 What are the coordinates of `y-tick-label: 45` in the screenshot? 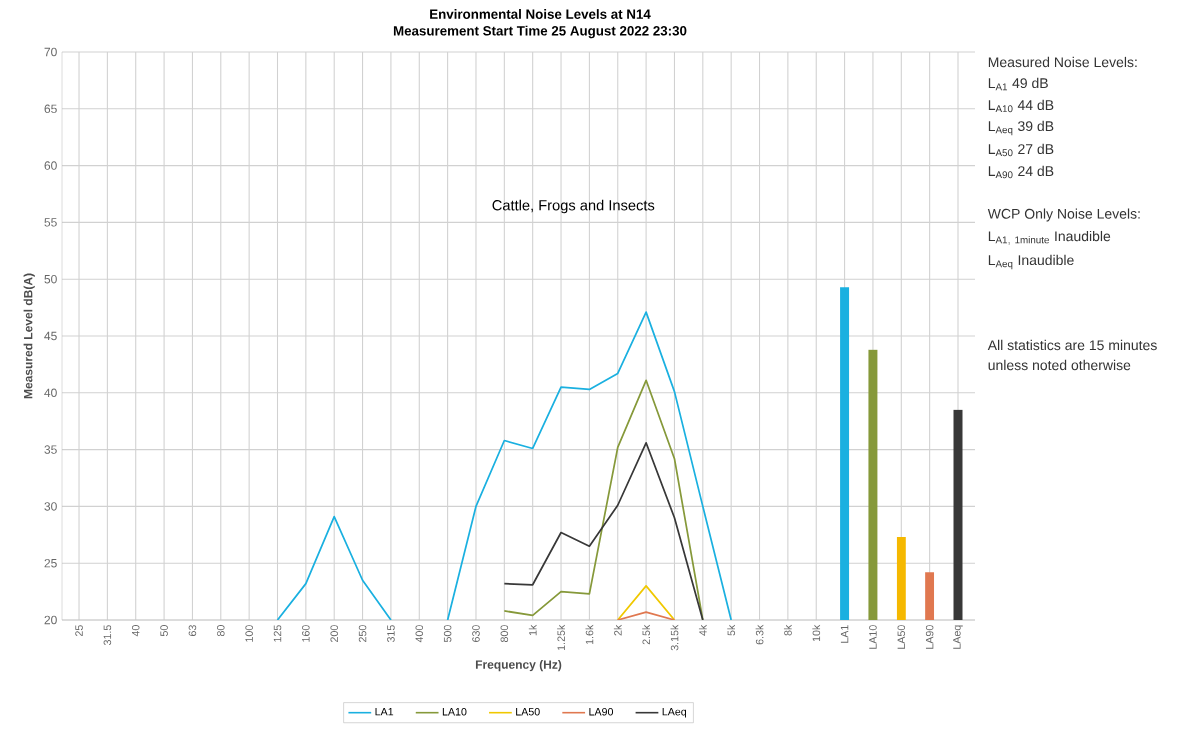 It's located at (50, 336).